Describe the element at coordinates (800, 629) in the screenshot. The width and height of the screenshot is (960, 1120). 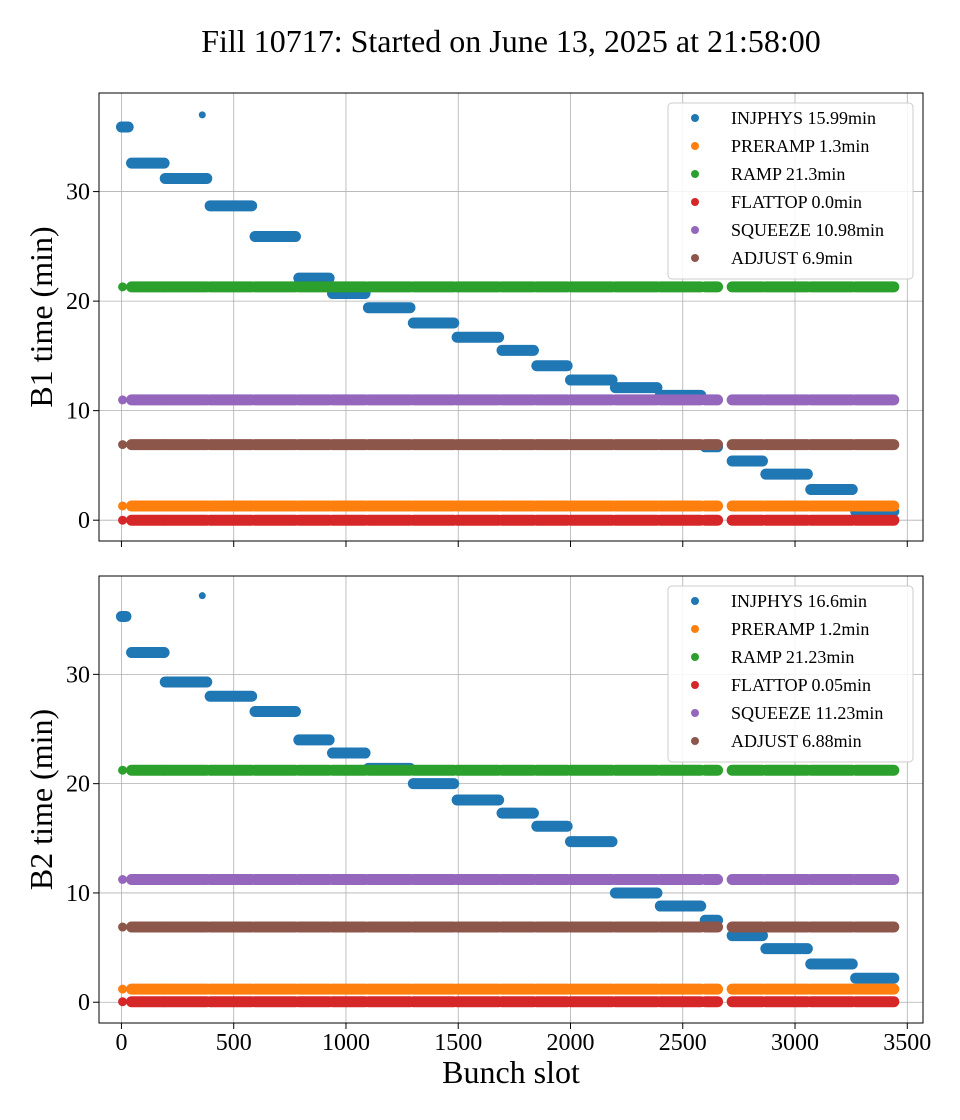
I see `legend-label: PRERAMP 1.2min` at that location.